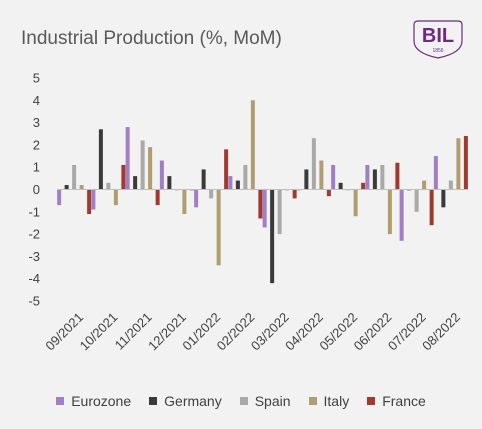 The width and height of the screenshot is (482, 429). Describe the element at coordinates (36, 167) in the screenshot. I see `y-tick-label: 1` at that location.